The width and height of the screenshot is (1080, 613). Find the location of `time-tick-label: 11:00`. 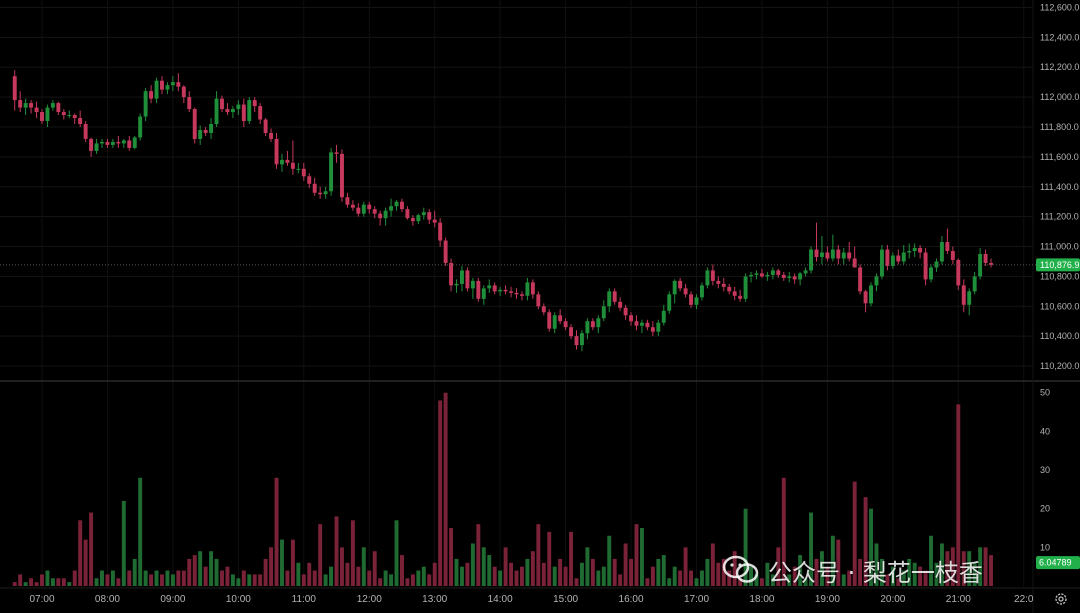

time-tick-label: 11:00 is located at coordinates (304, 599).